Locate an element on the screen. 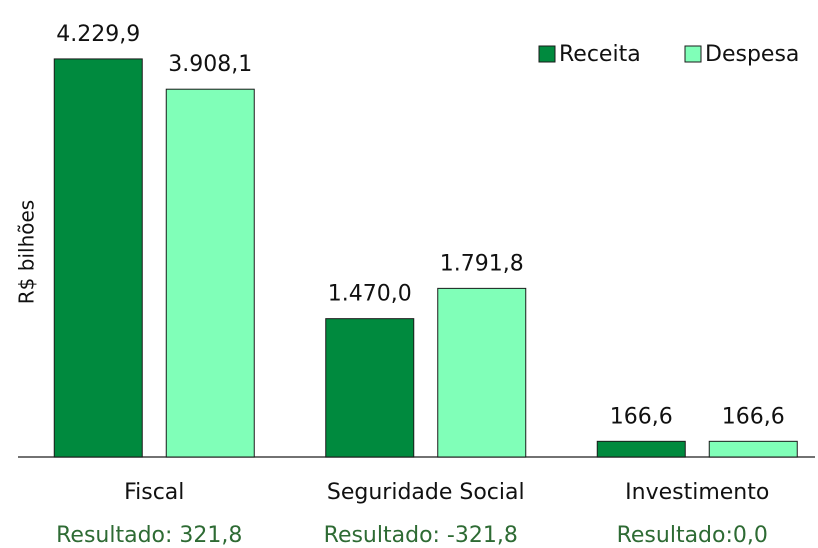 This screenshot has height=548, width=818. data-label: 1.470,0 is located at coordinates (370, 294).